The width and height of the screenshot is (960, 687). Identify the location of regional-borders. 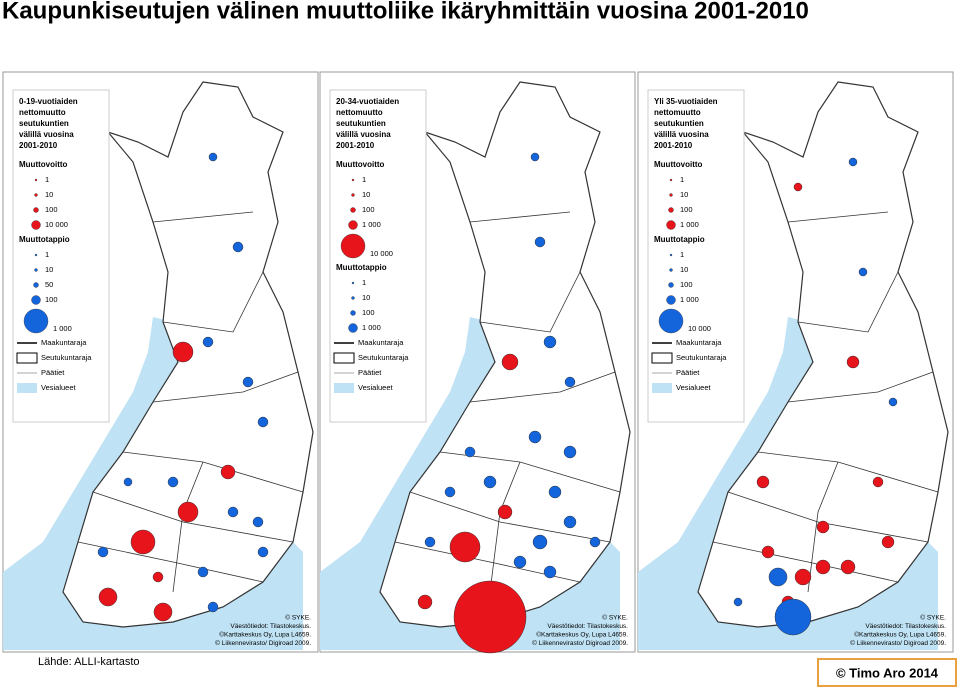
(190, 402).